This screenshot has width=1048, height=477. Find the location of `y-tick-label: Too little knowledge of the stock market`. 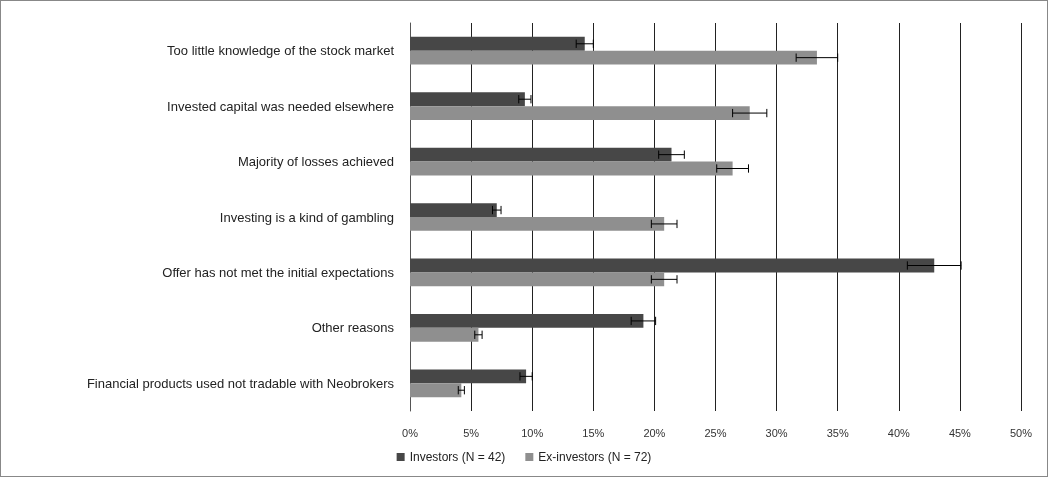

y-tick-label: Too little knowledge of the stock market is located at coordinates (281, 51).